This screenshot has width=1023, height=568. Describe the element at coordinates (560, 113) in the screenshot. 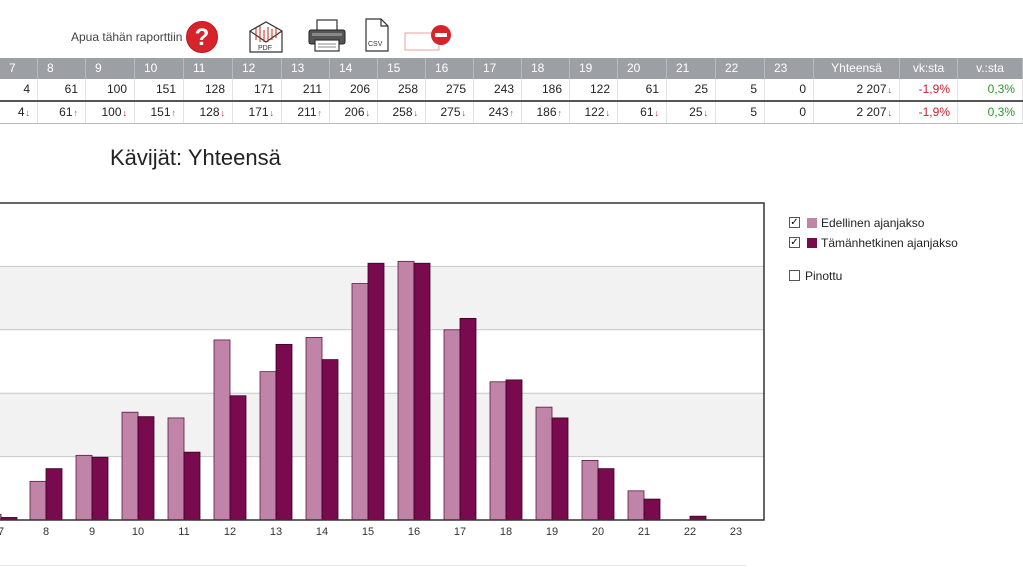

I see `trend-up-icon: ↑` at that location.